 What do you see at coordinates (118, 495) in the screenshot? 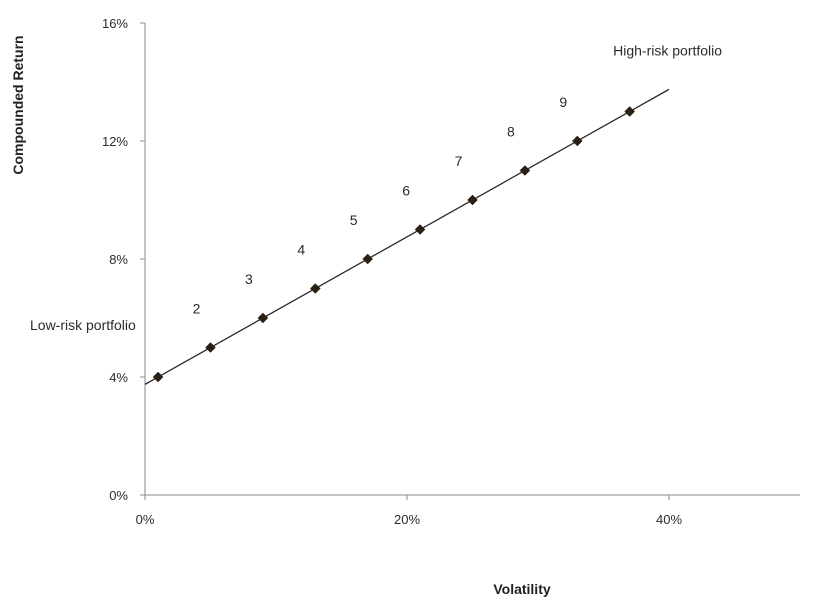
I see `y-tick-label: 0%` at bounding box center [118, 495].